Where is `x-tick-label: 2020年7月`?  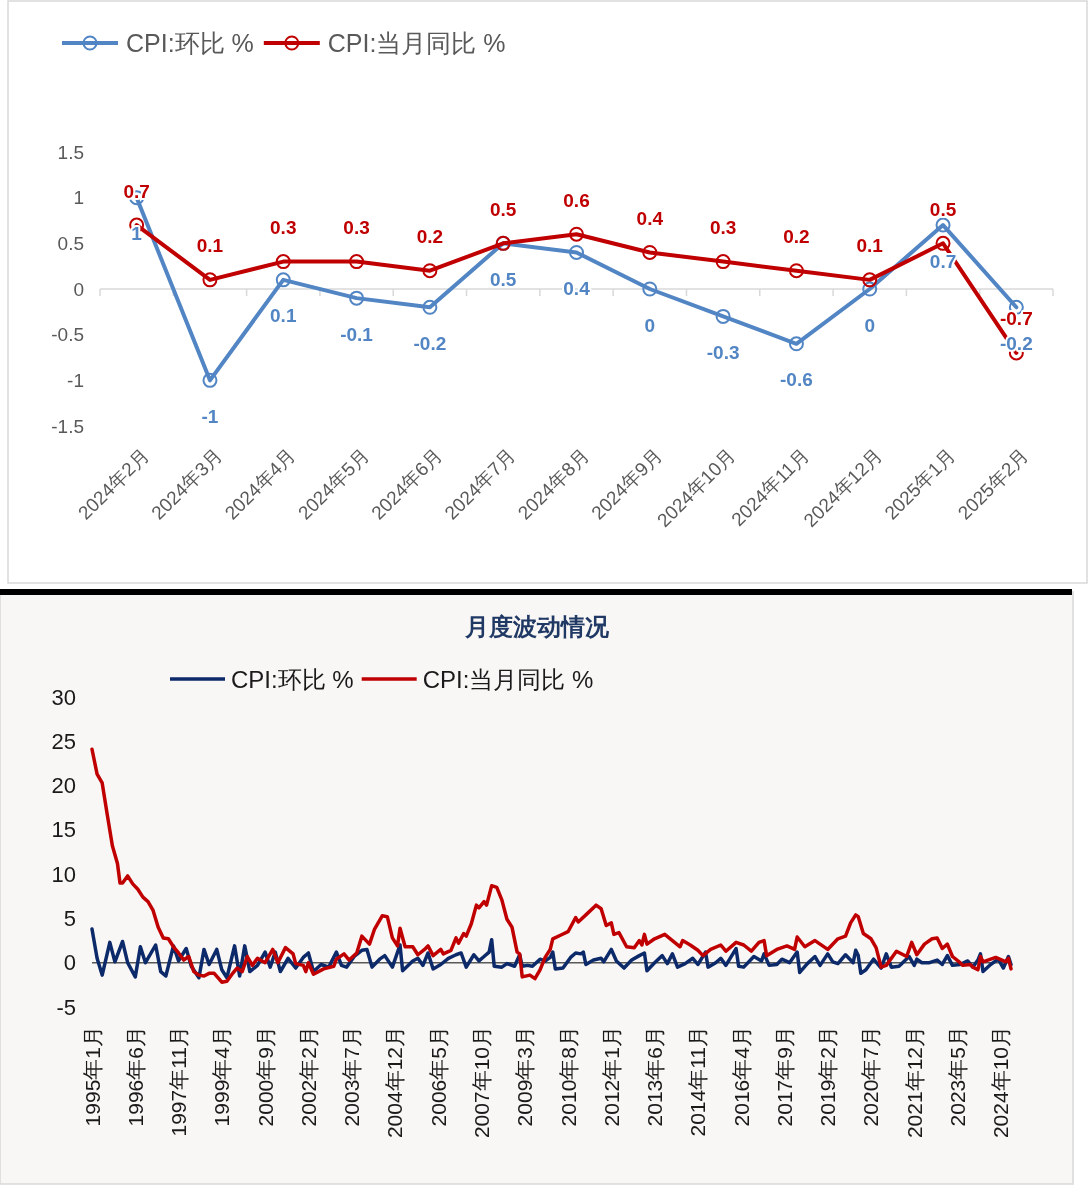
x-tick-label: 2020年7月 is located at coordinates (871, 1076).